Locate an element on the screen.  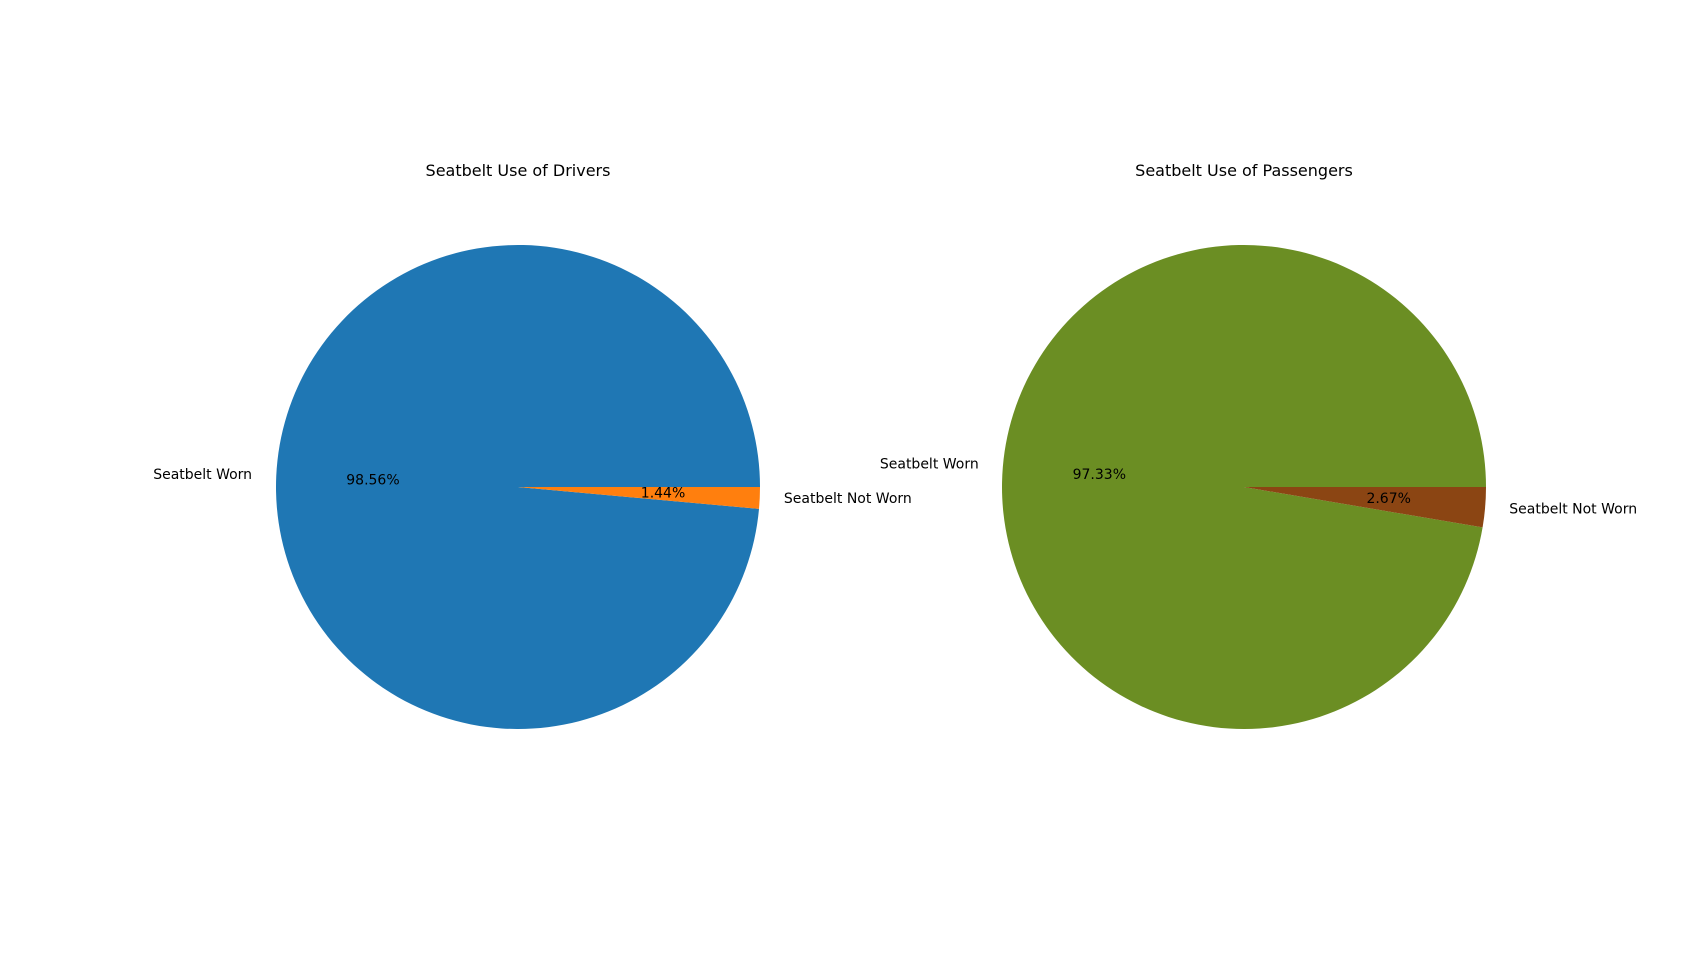
slice-label-passengers-seatbelt-not-worn: Seatbelt Not Worn is located at coordinates (1573, 509).